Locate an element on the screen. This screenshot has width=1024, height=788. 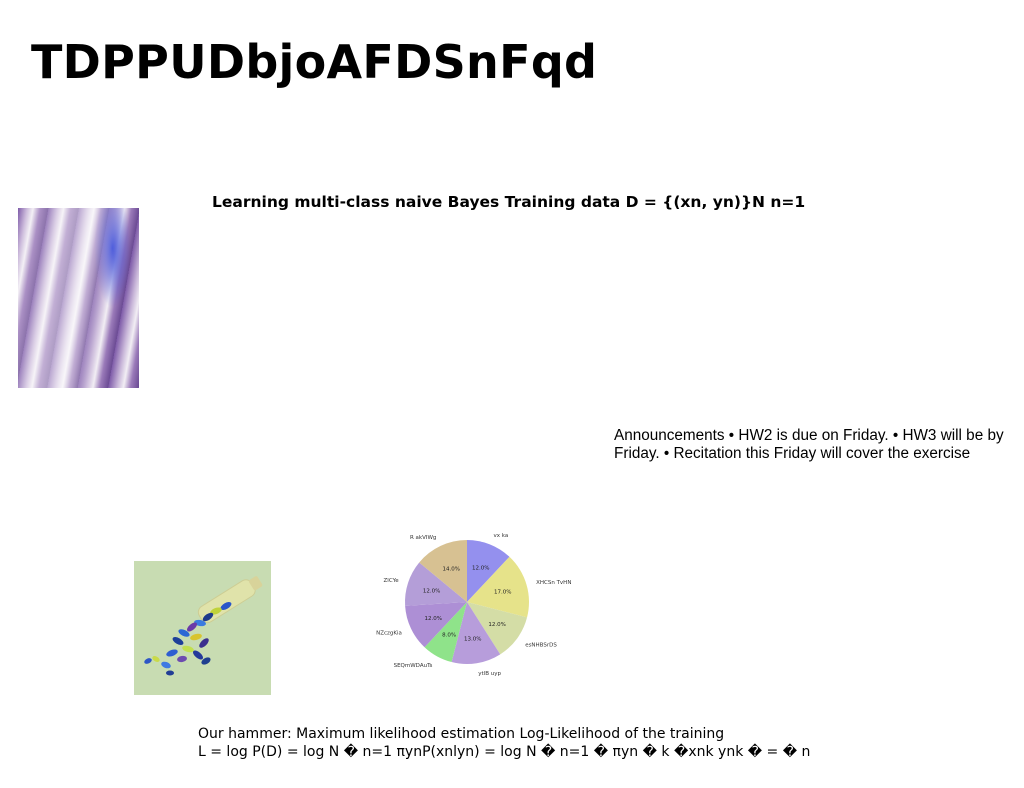
pie-category-label: R akVIWg is located at coordinates (423, 538).